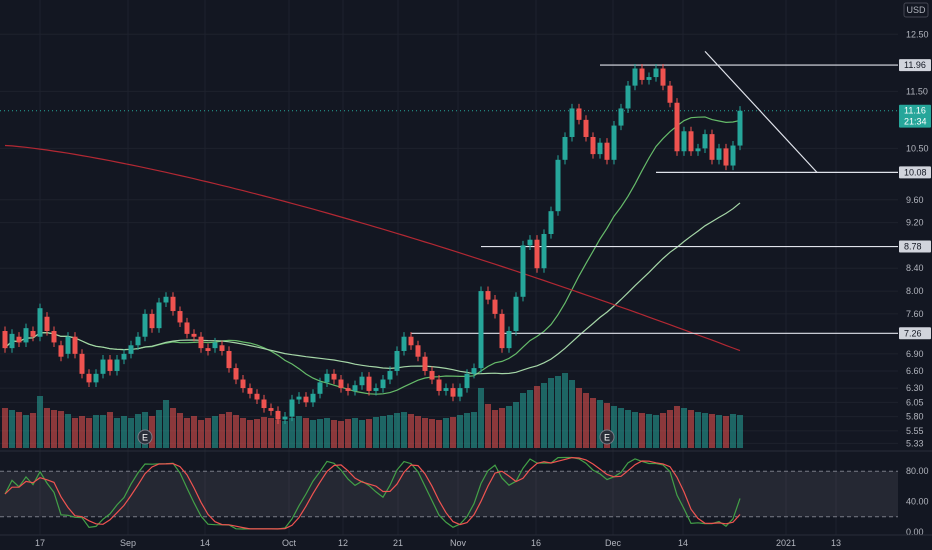 This screenshot has height=550, width=932. What do you see at coordinates (913, 247) in the screenshot?
I see `price-badge-label: 8.78` at bounding box center [913, 247].